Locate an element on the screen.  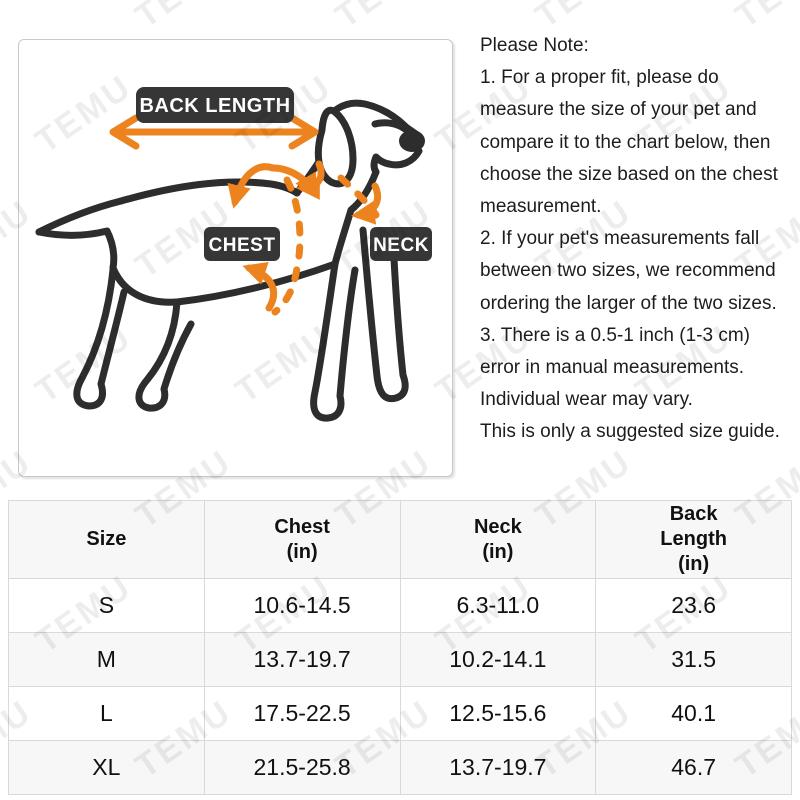
note-line: measurement. is located at coordinates (541, 207).